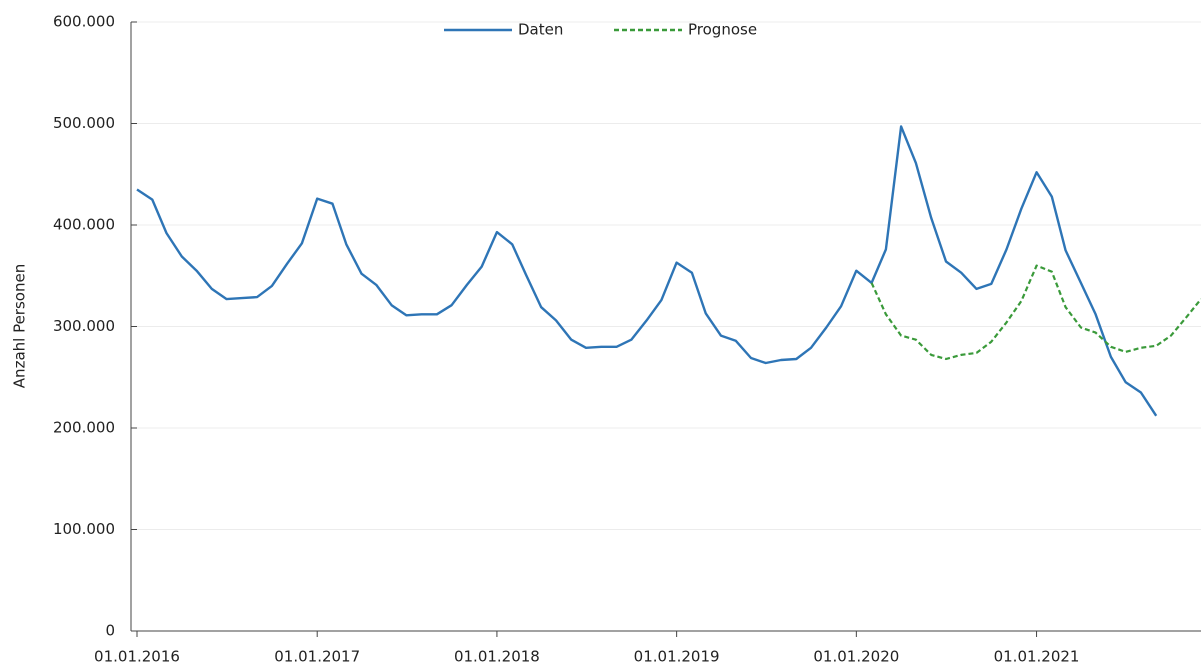 Image resolution: width=1201 pixels, height=667 pixels. I want to click on x-tick-label: 01.01.2018, so click(497, 657).